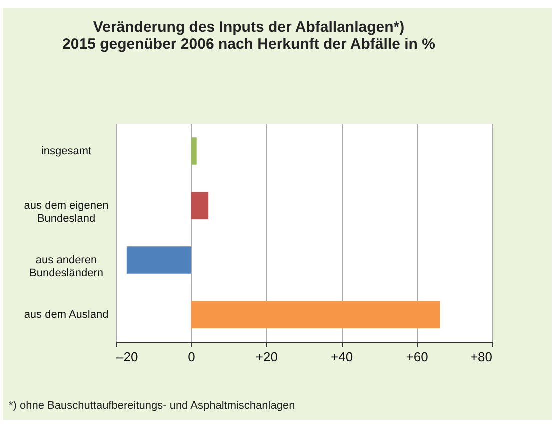  What do you see at coordinates (66, 212) in the screenshot?
I see `y-tick-label: aus dem eigenen Bundesland` at bounding box center [66, 212].